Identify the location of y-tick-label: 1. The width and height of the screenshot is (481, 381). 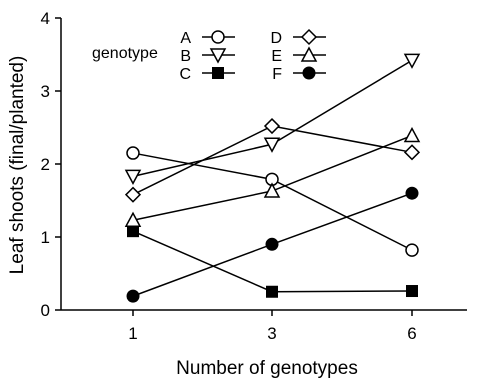
(45, 237).